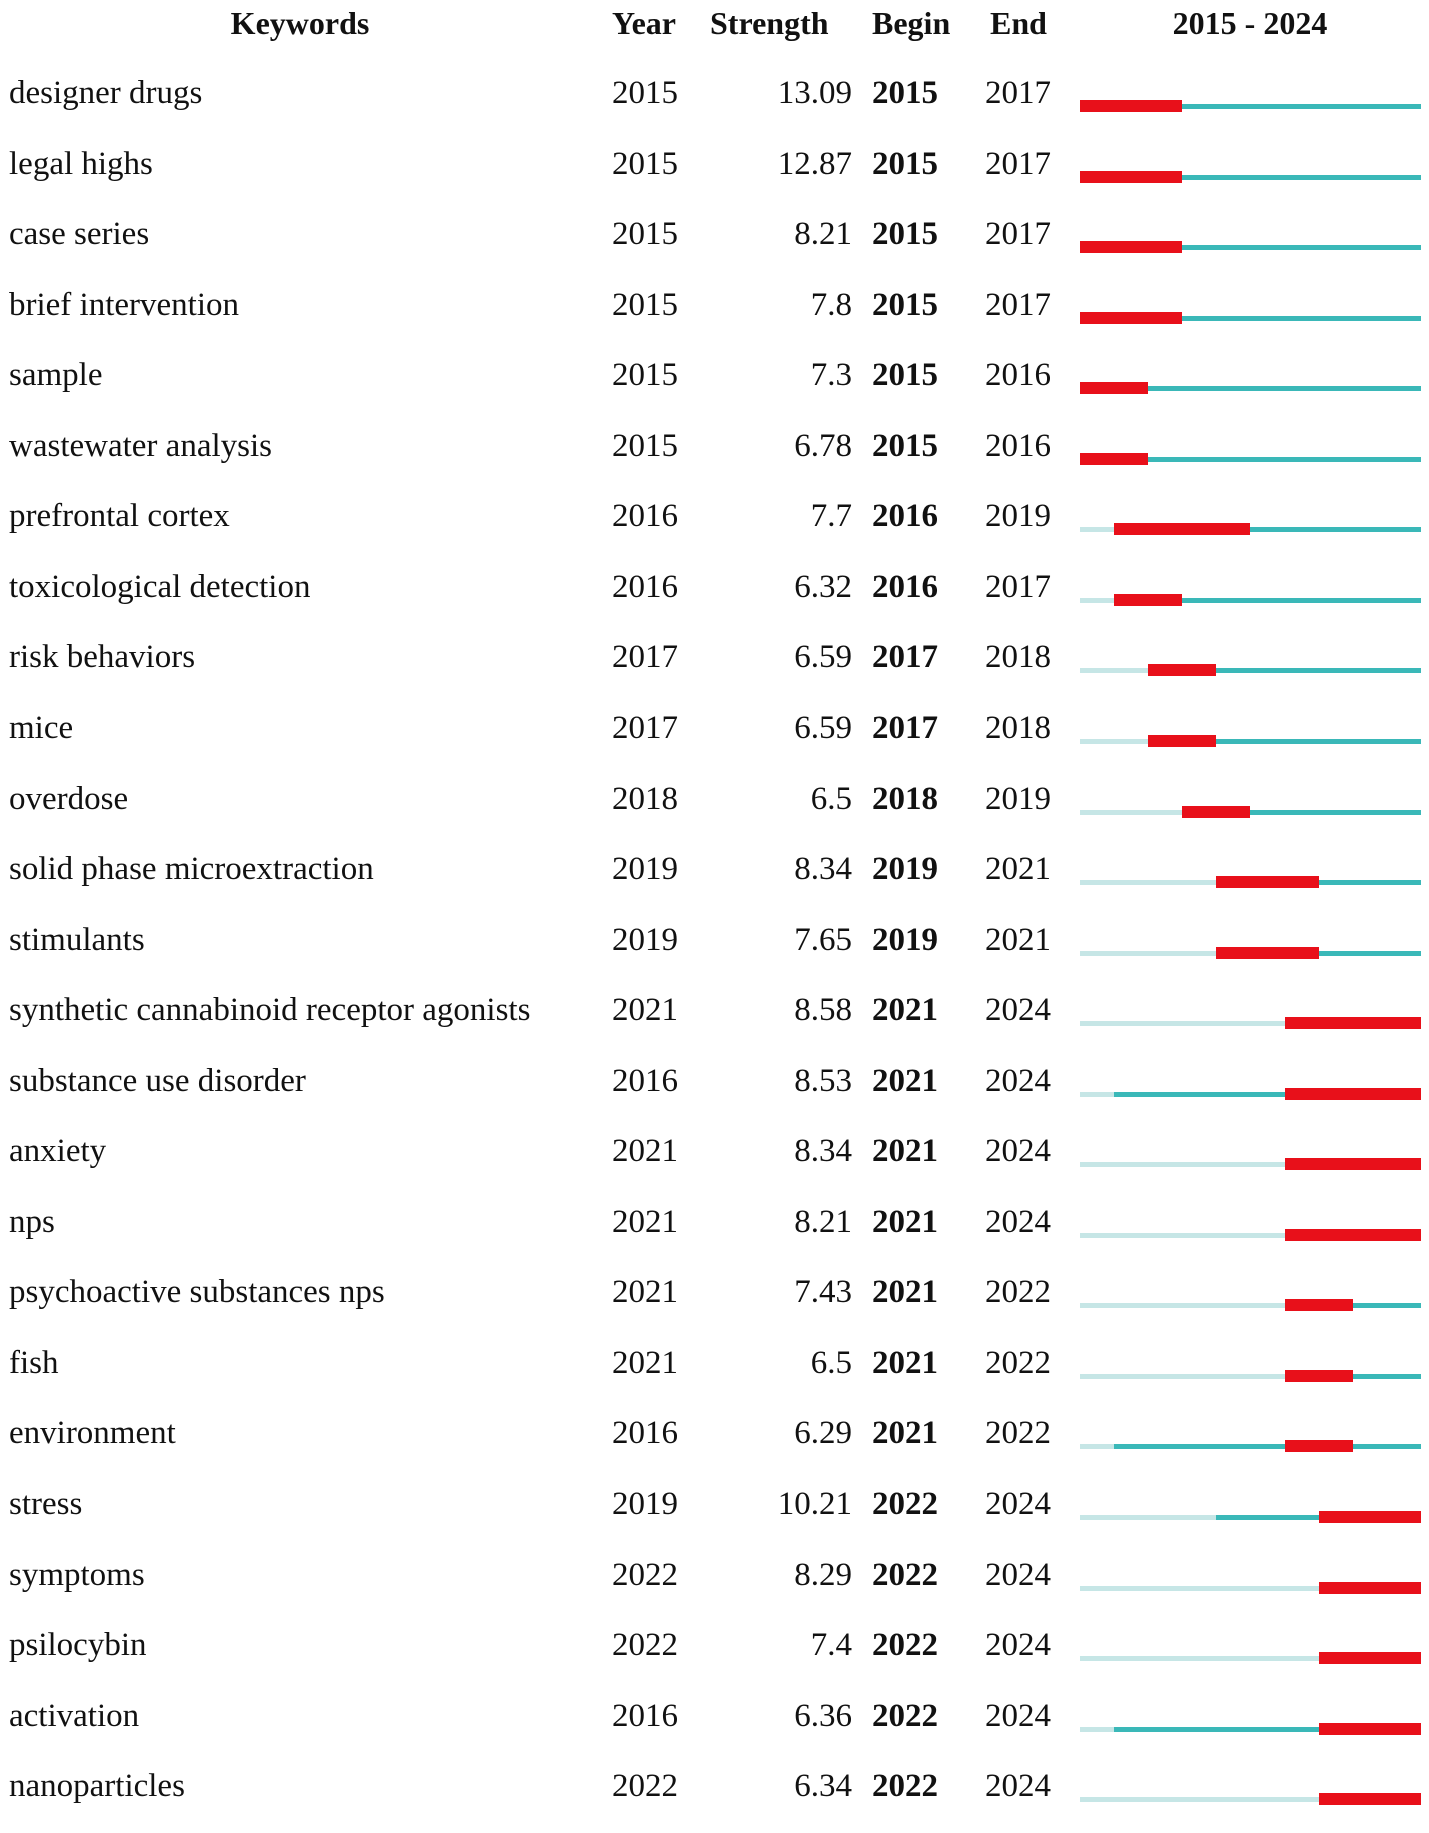  Describe the element at coordinates (714, 317) in the screenshot. I see `table-row: brief intervention 2015 7.8 2015 2017` at that location.